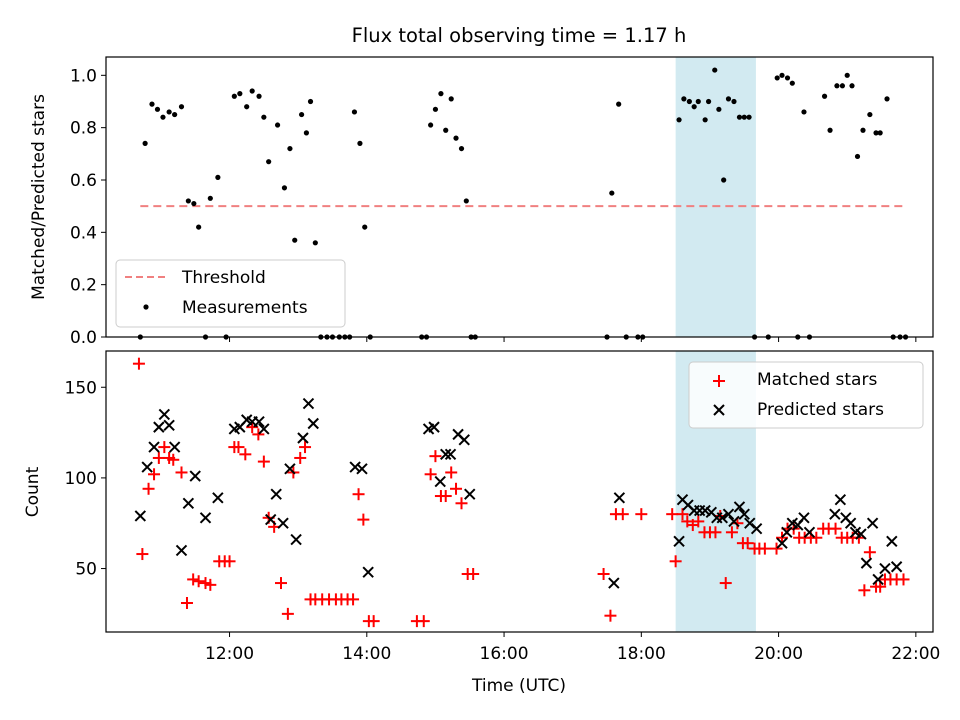  Describe the element at coordinates (230, 293) in the screenshot. I see `ratio-legend: Threshold Measurements` at that location.